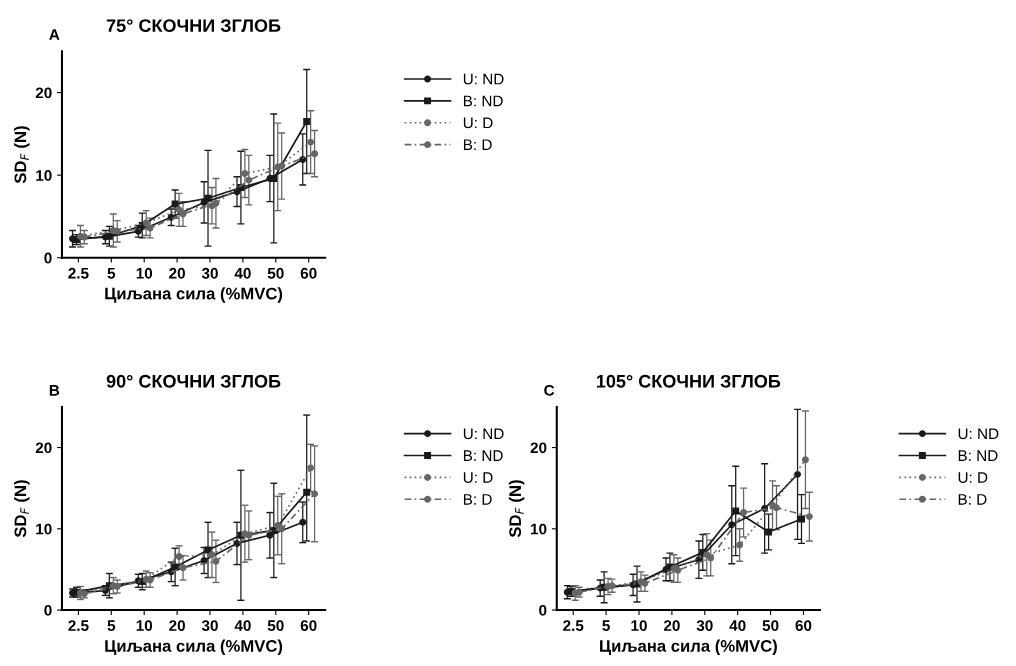  What do you see at coordinates (54, 390) in the screenshot?
I see `text: B` at bounding box center [54, 390].